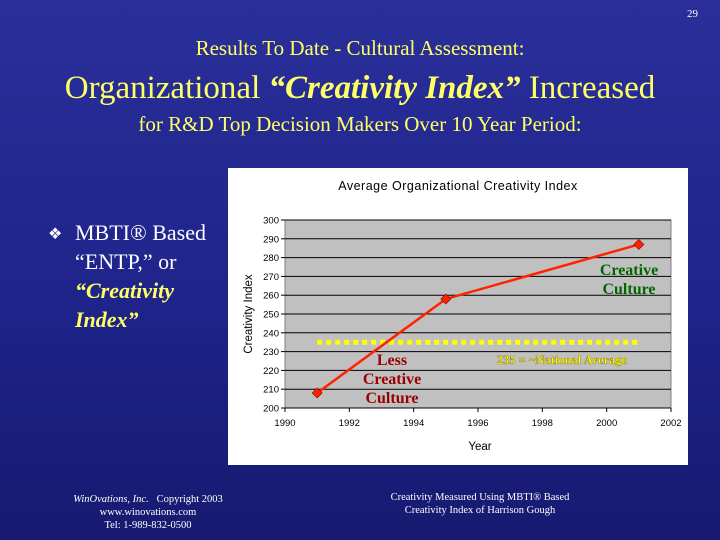  What do you see at coordinates (271, 390) in the screenshot?
I see `y-tick-label-1: 210` at bounding box center [271, 390].